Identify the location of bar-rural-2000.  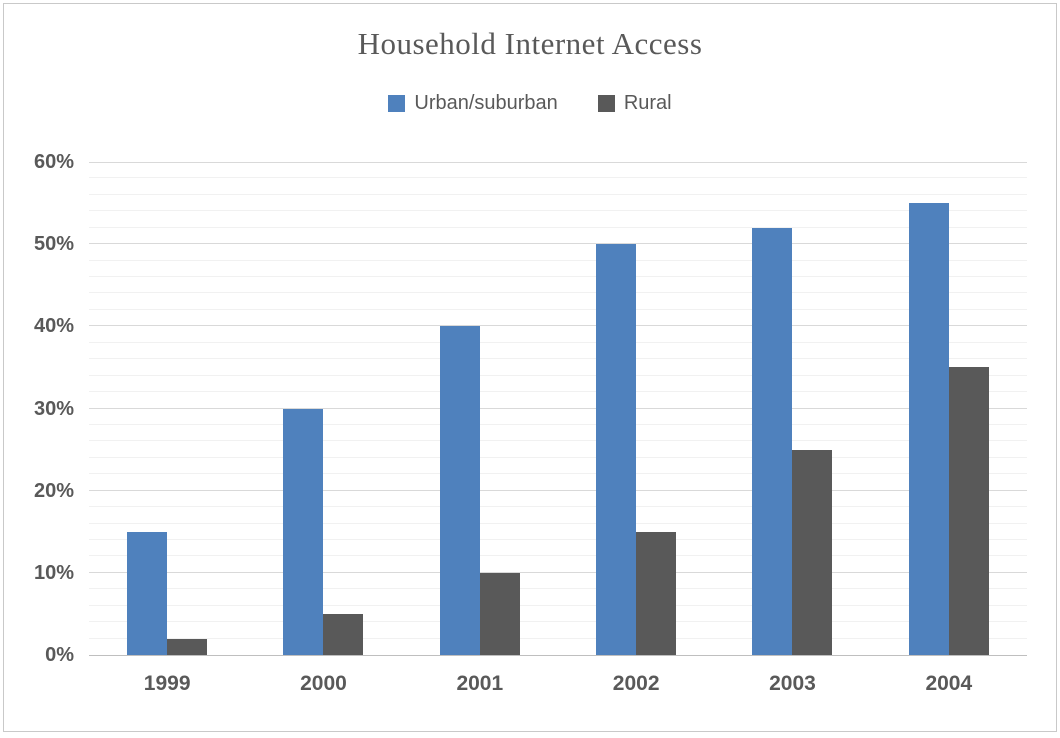
(343, 634).